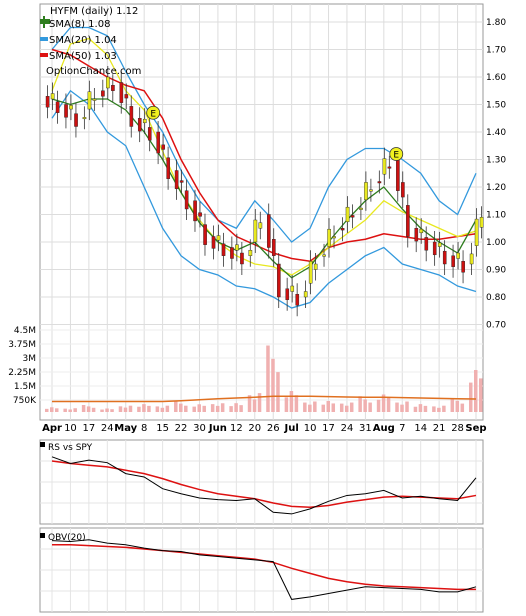 The width and height of the screenshot is (526, 616). I want to click on rs-average-line, so click(264, 484).